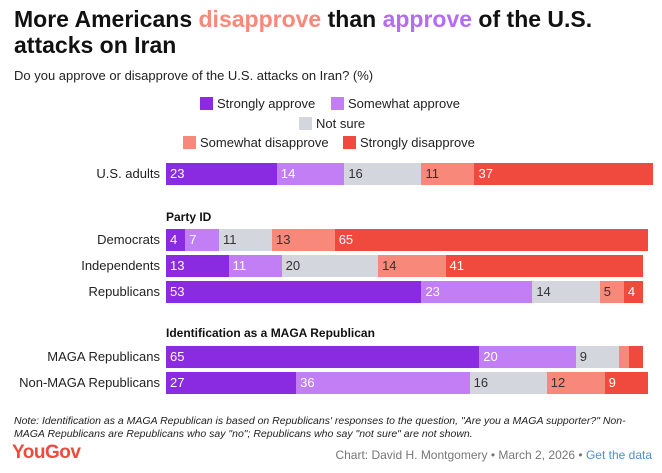 Image resolution: width=662 pixels, height=473 pixels. I want to click on title-text: of the U.S. attacks on Iran, so click(303, 32).